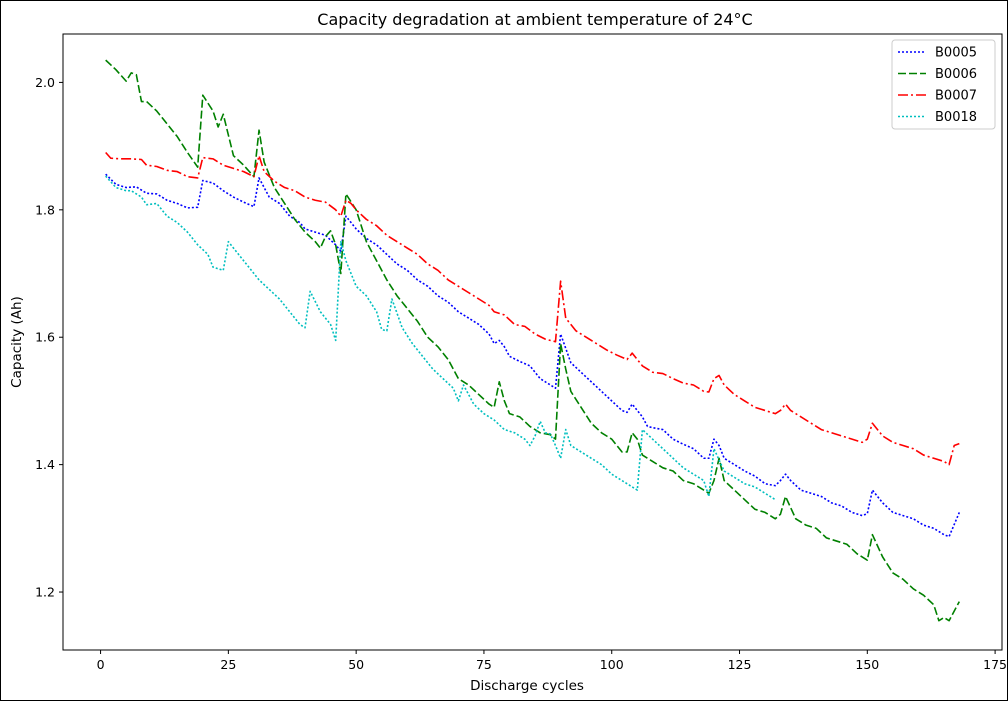  I want to click on x-tick-label: 0, so click(101, 664).